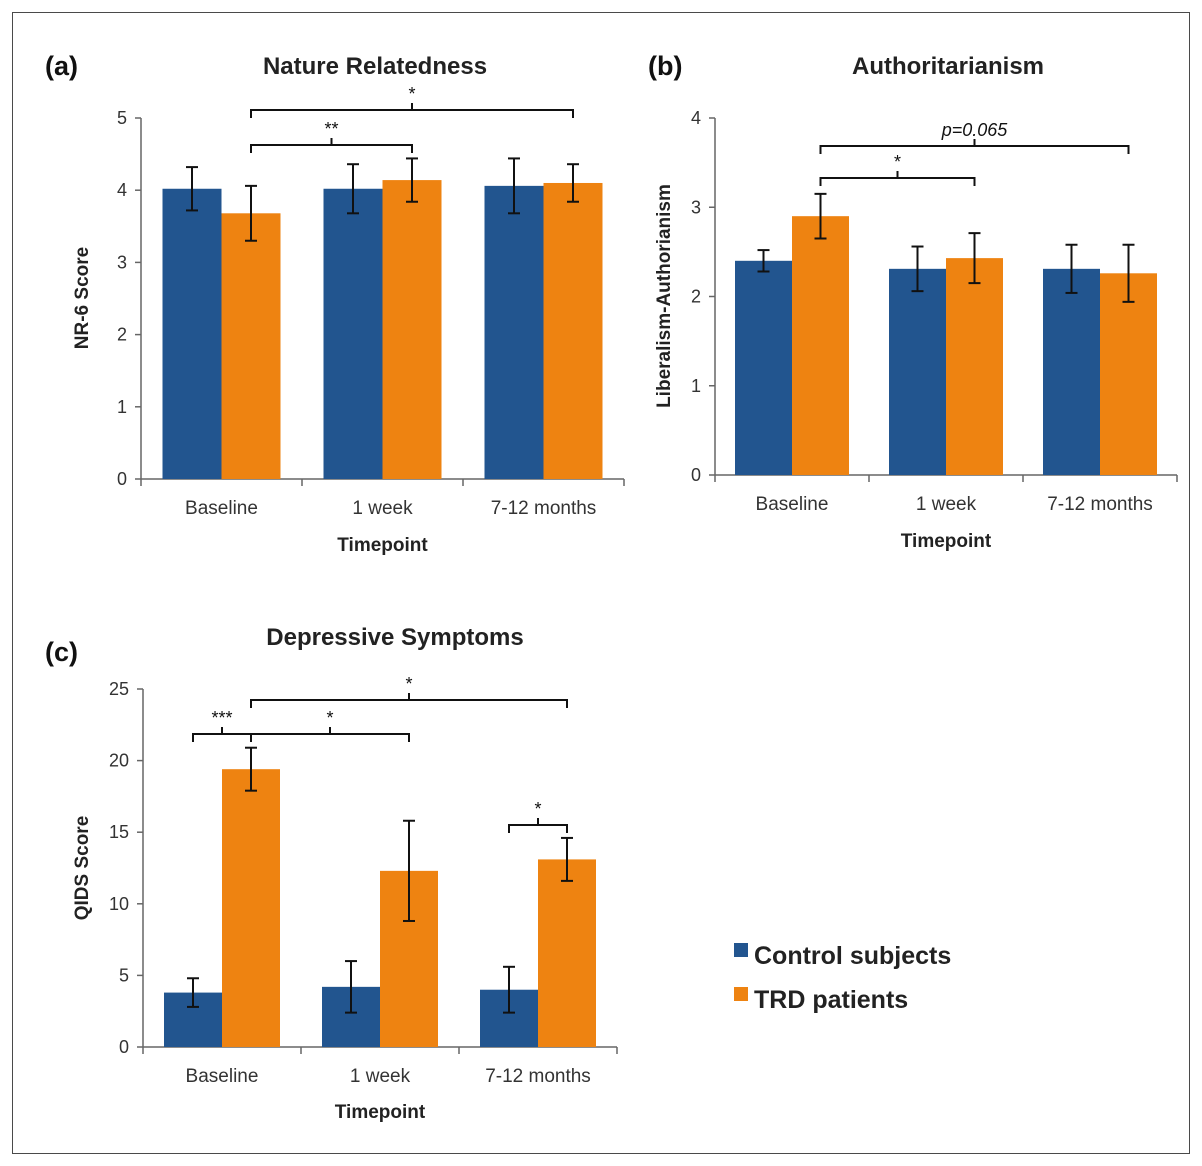 Image resolution: width=1202 pixels, height=1166 pixels. What do you see at coordinates (394, 637) in the screenshot?
I see `chart-title: Depressive Symptoms` at bounding box center [394, 637].